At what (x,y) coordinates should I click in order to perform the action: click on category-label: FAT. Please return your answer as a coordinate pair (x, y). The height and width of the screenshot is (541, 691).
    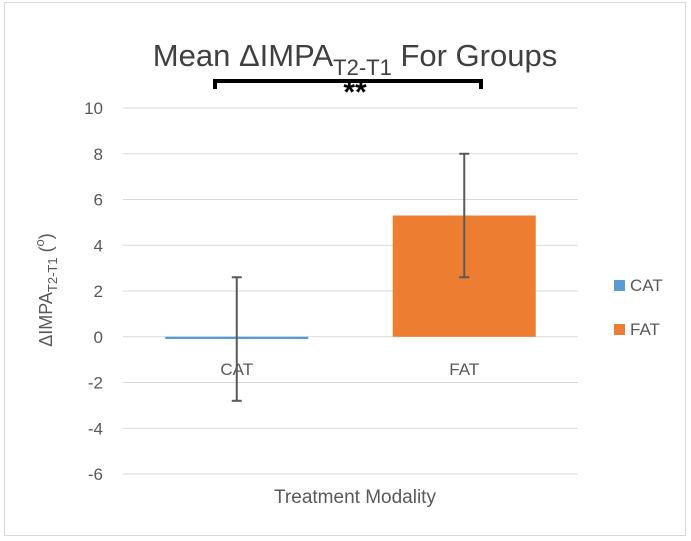
    Looking at the image, I should click on (464, 369).